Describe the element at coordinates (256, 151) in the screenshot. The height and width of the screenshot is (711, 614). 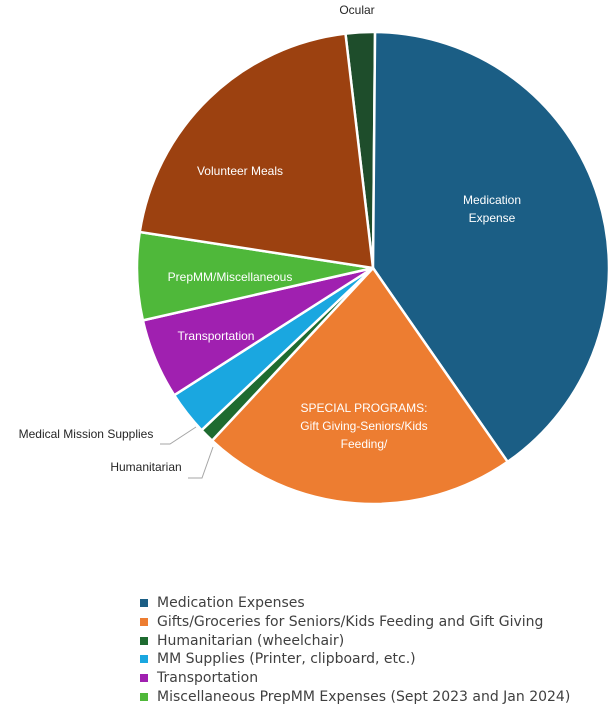
I see `pie-slice-volunteer-meals` at that location.